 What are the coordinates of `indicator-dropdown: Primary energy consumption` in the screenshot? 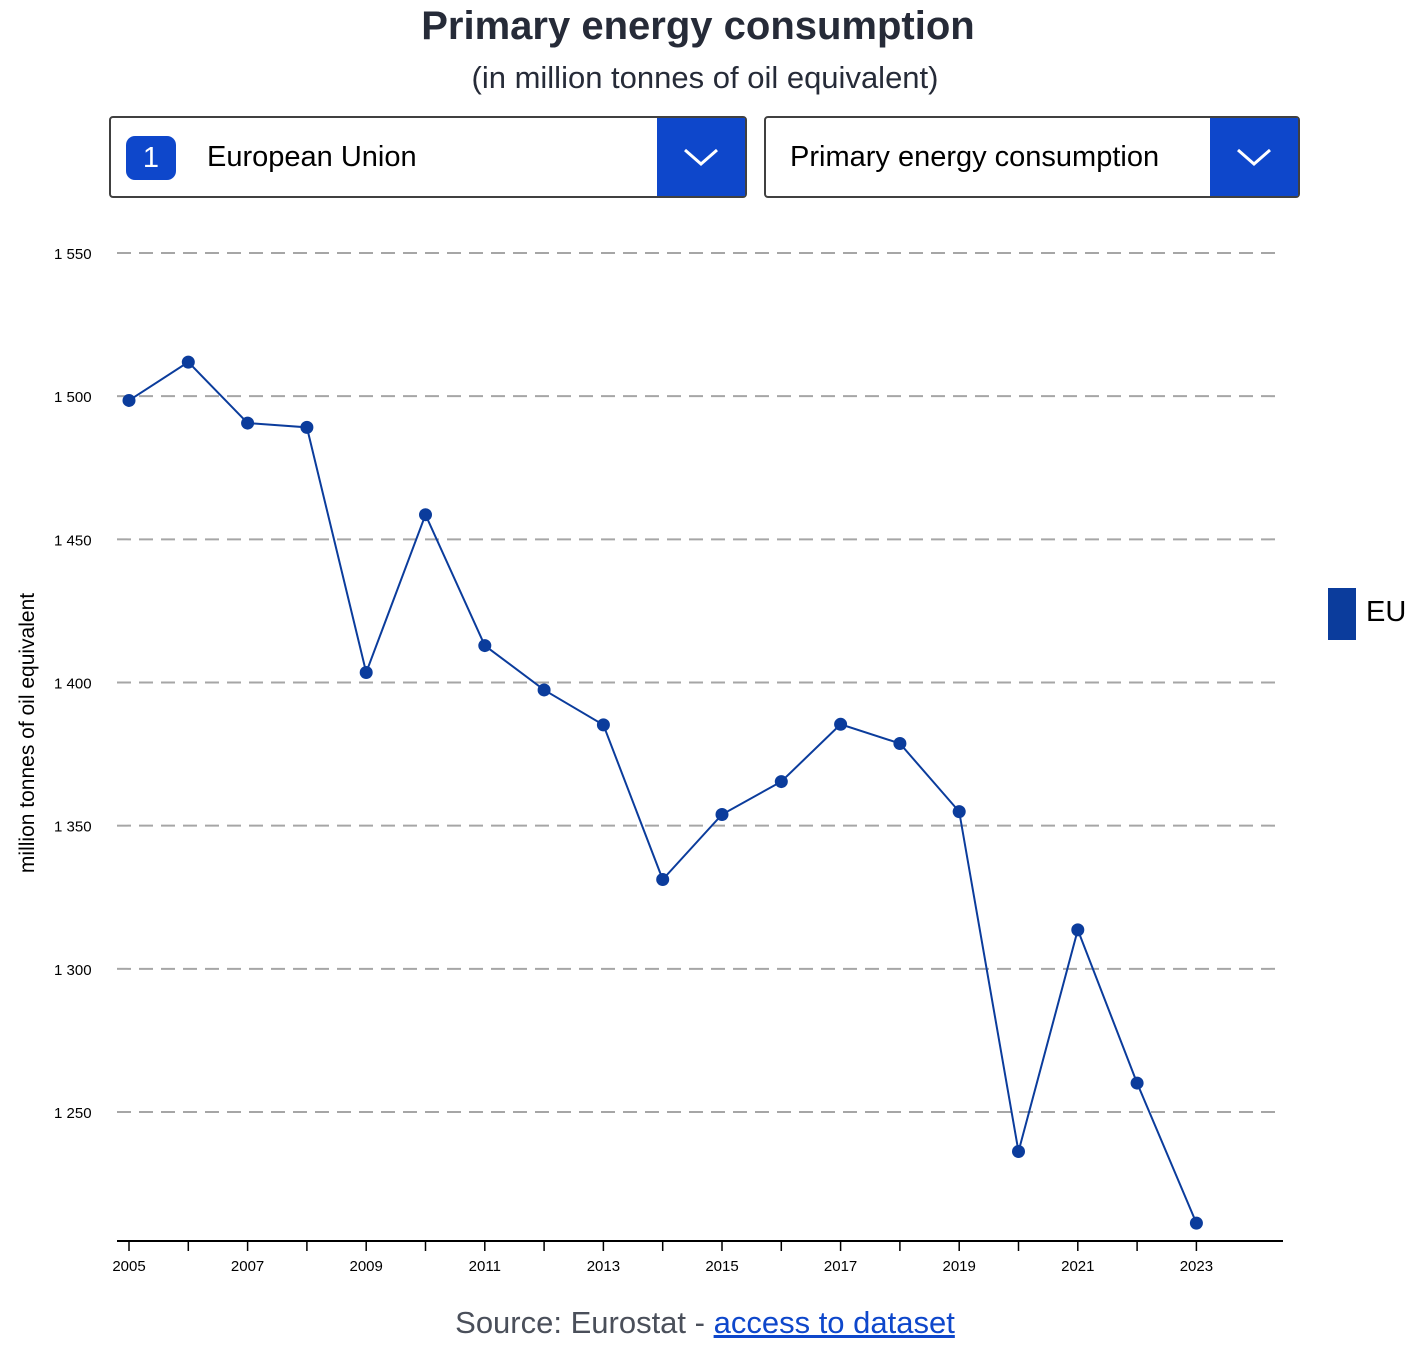 It's located at (1032, 157).